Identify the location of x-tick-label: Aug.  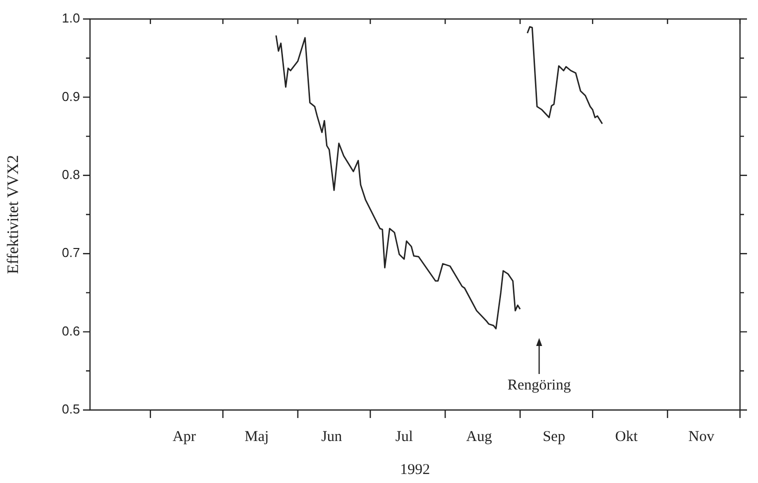
(479, 436).